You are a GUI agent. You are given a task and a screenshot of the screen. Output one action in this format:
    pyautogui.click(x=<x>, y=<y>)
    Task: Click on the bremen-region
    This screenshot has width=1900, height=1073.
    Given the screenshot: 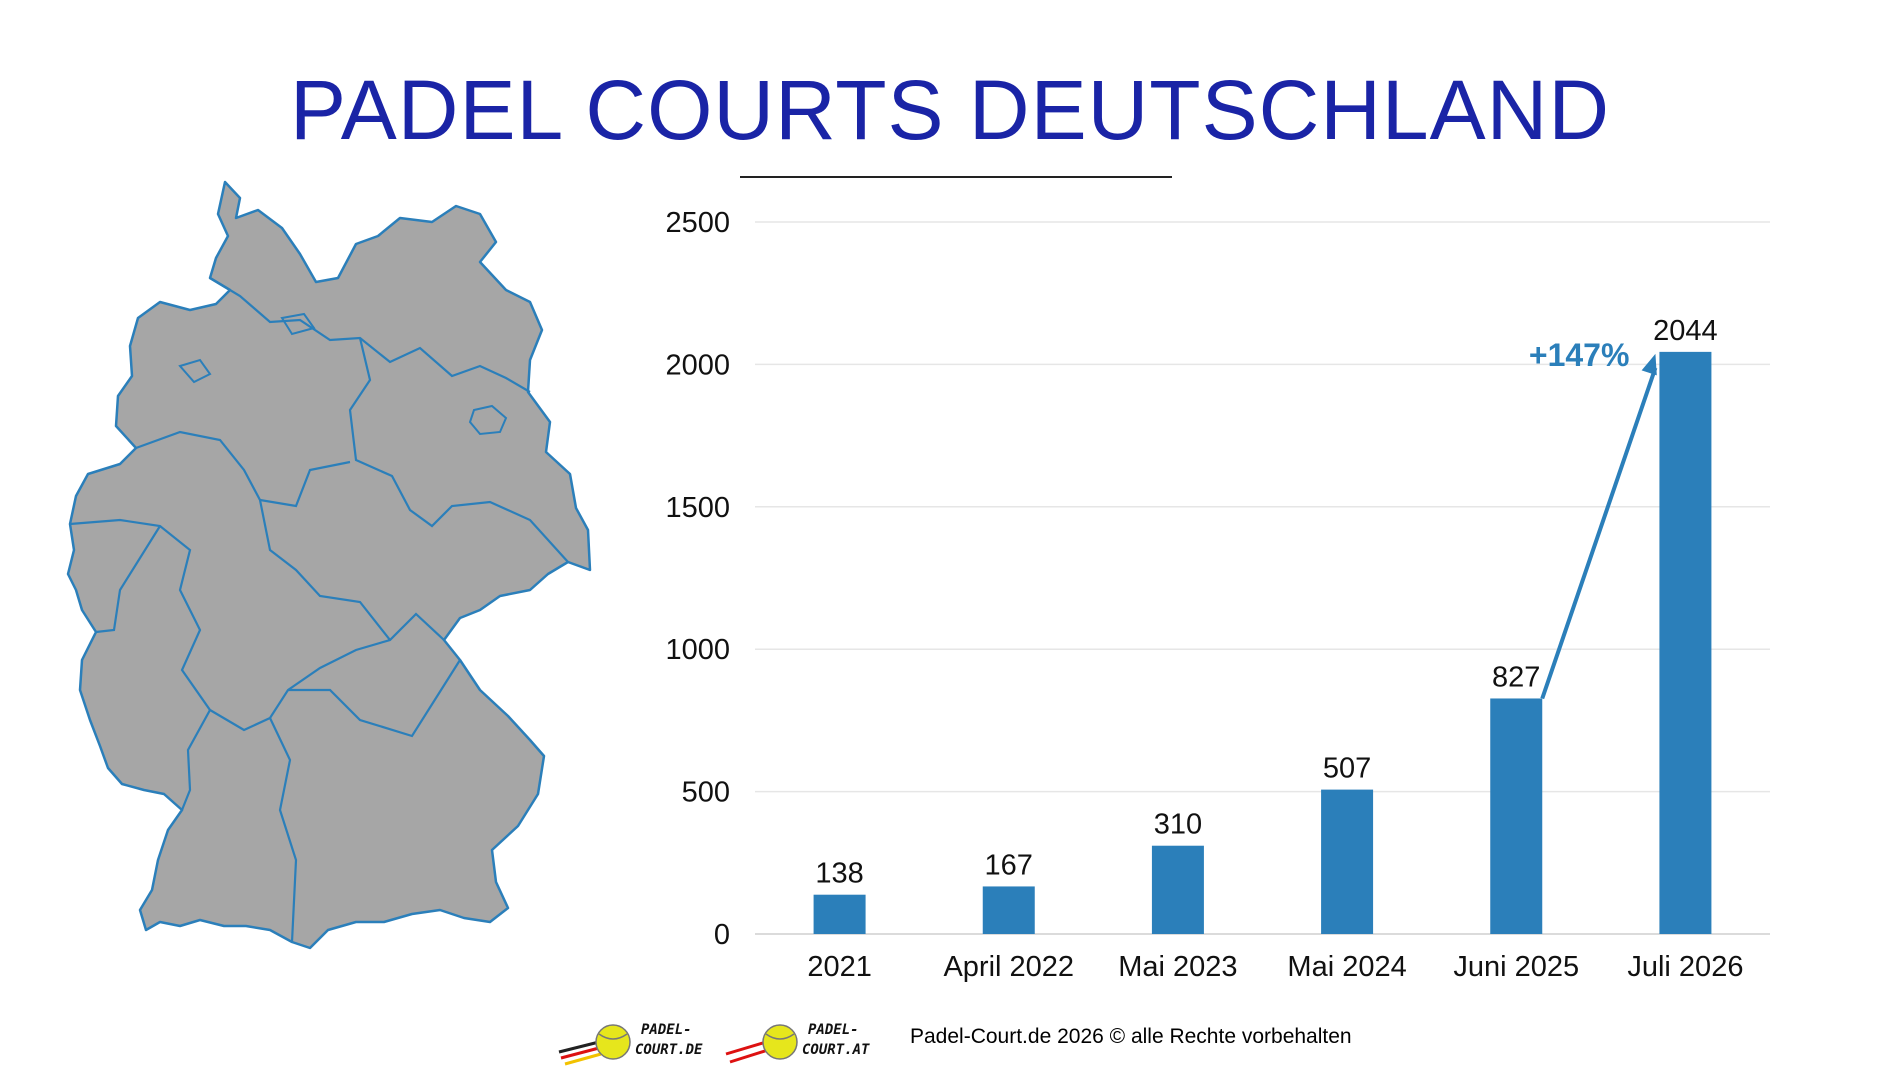 What is the action you would take?
    pyautogui.click(x=195, y=371)
    